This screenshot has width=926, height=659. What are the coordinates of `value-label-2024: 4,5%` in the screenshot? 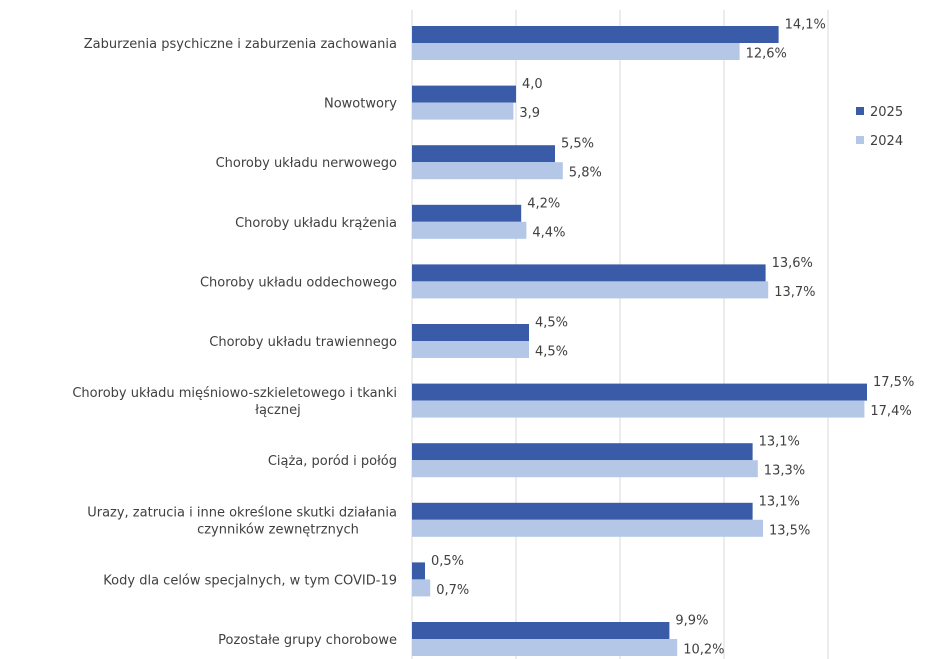 It's located at (551, 352).